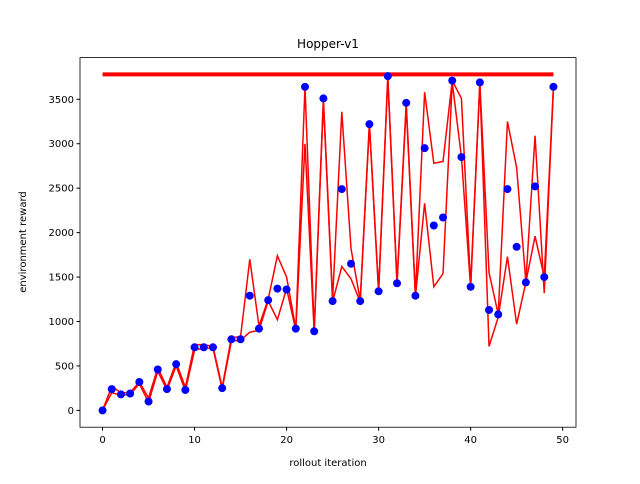 This screenshot has height=484, width=640. What do you see at coordinates (61, 100) in the screenshot?
I see `y-tick-label: 3500` at bounding box center [61, 100].